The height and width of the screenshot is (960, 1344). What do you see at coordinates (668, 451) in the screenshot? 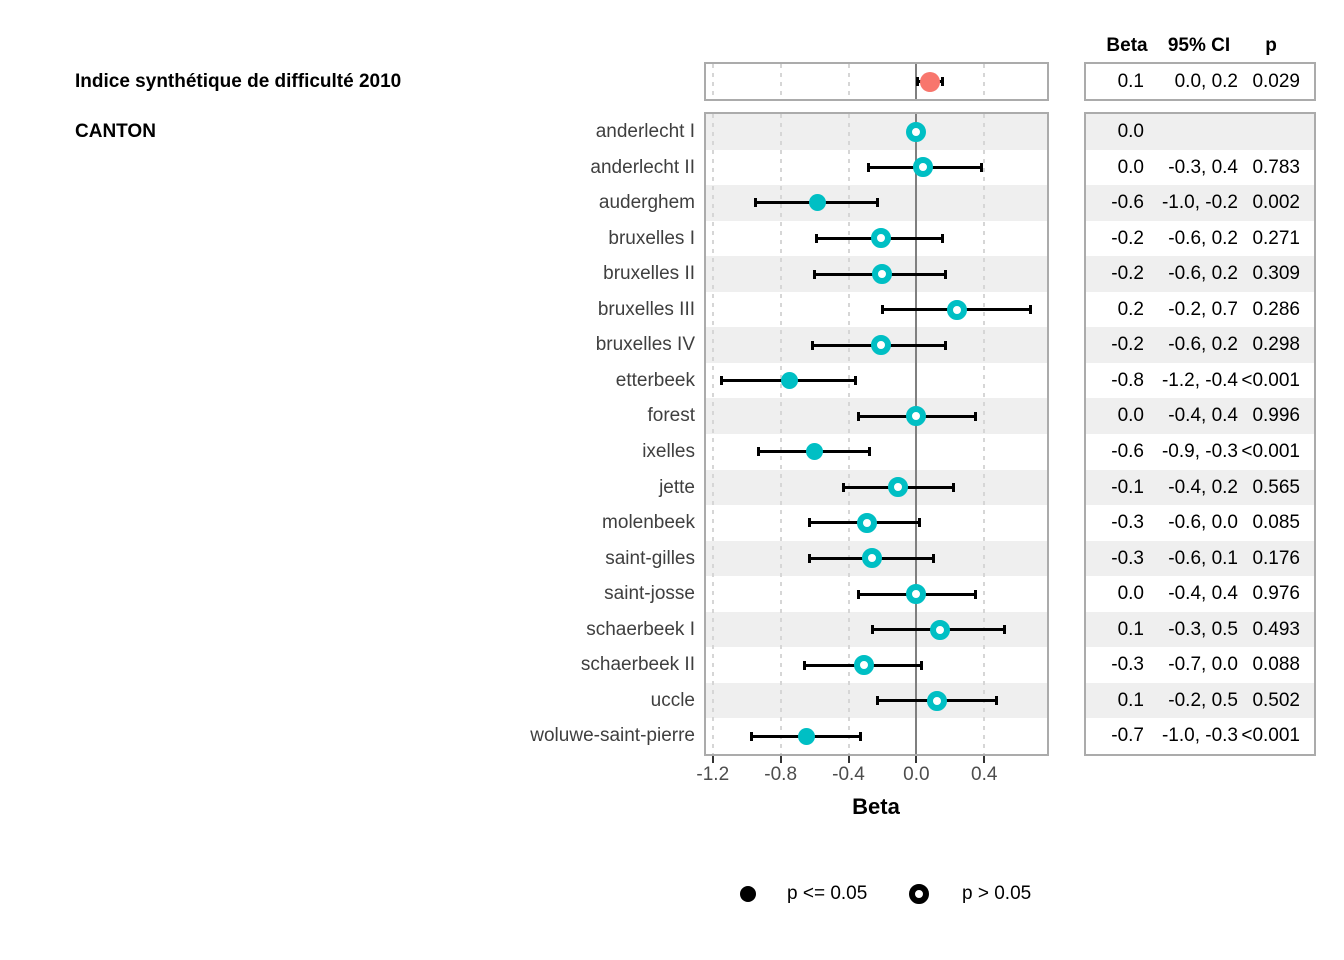
I see `canton-label: ixelles` at bounding box center [668, 451].